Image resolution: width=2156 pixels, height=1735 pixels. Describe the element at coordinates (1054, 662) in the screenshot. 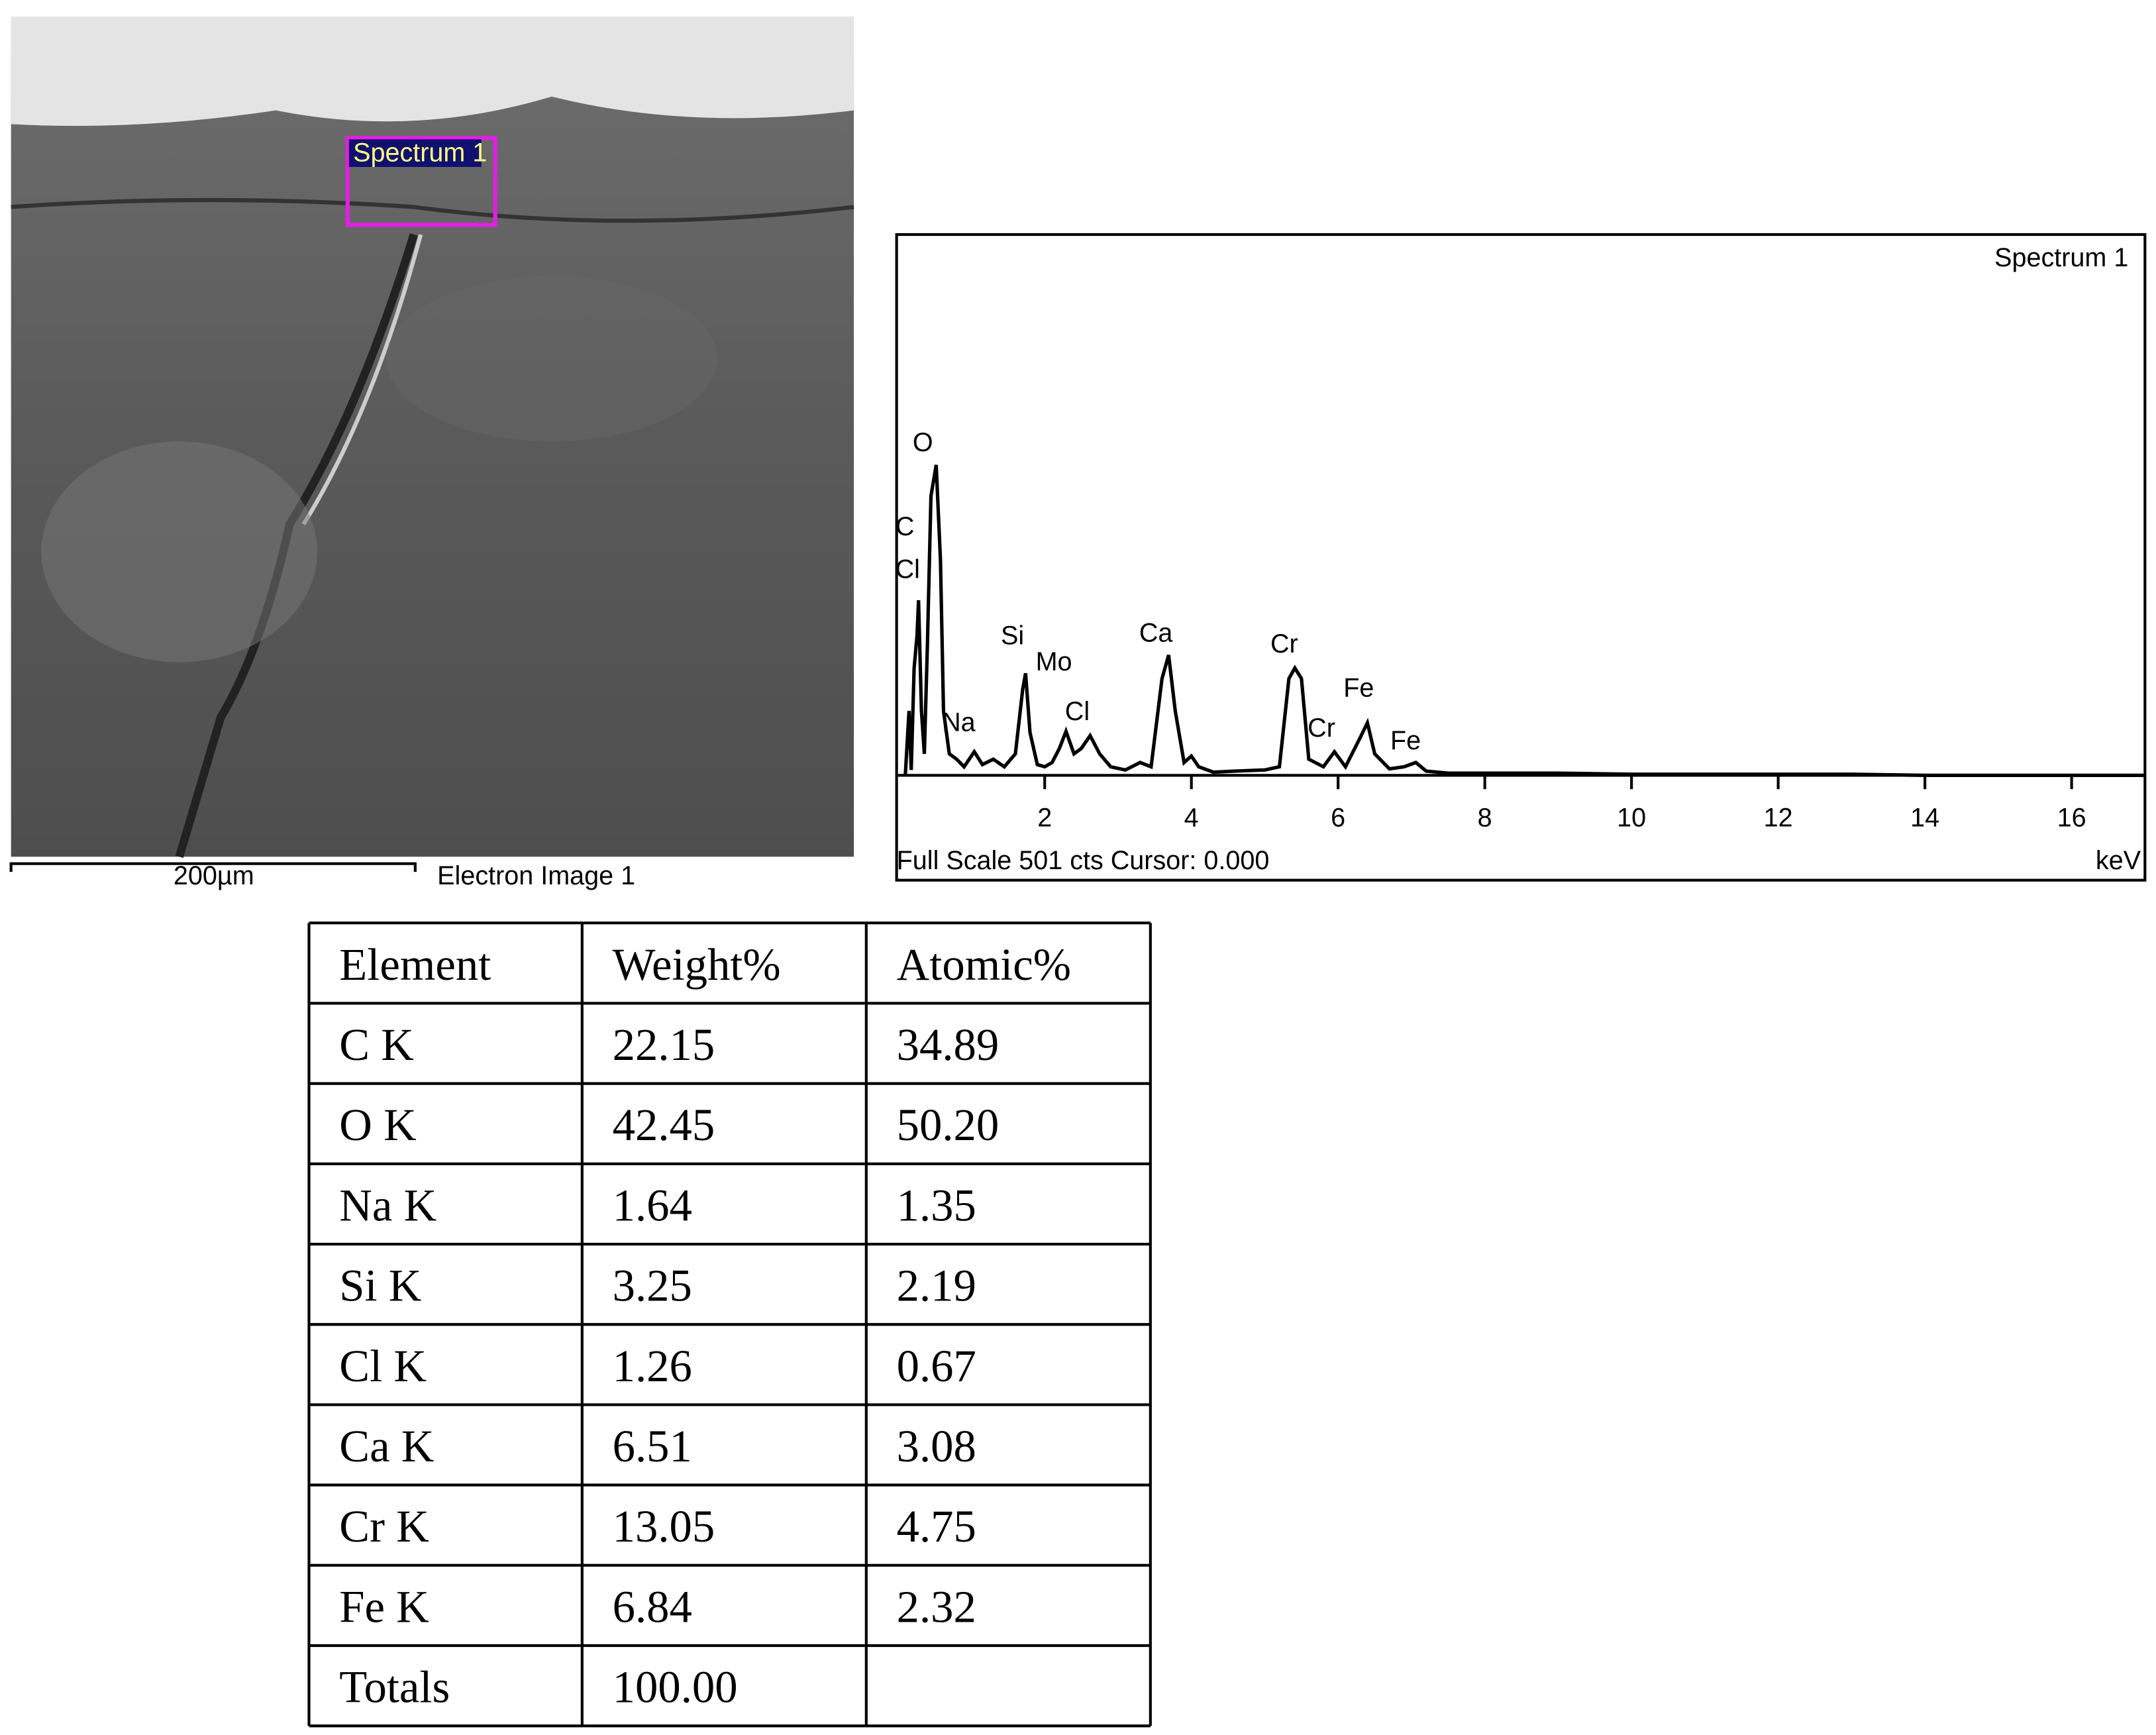

I see `peak-label: Mo` at that location.